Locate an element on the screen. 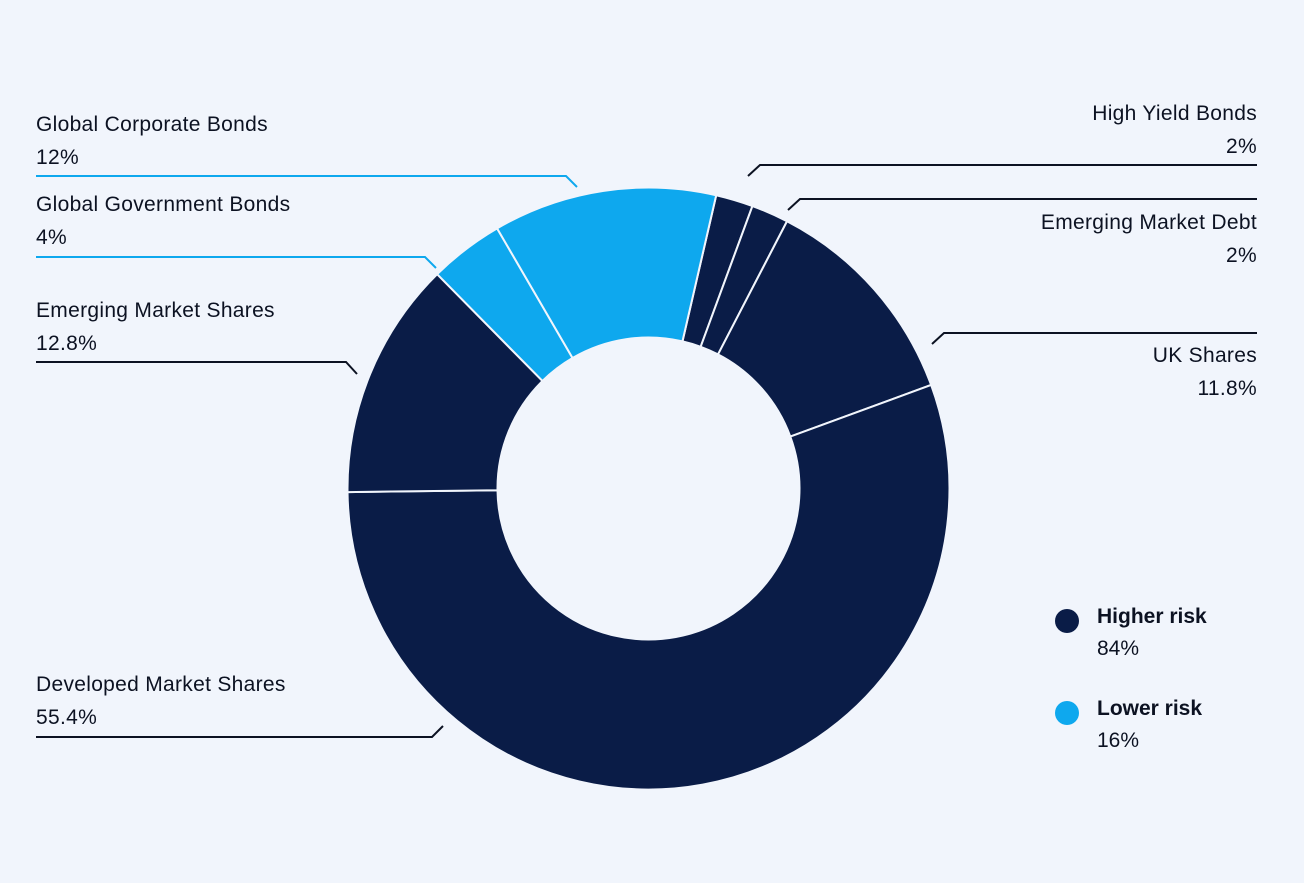  slice-global-corporate-bonds is located at coordinates (606, 273).